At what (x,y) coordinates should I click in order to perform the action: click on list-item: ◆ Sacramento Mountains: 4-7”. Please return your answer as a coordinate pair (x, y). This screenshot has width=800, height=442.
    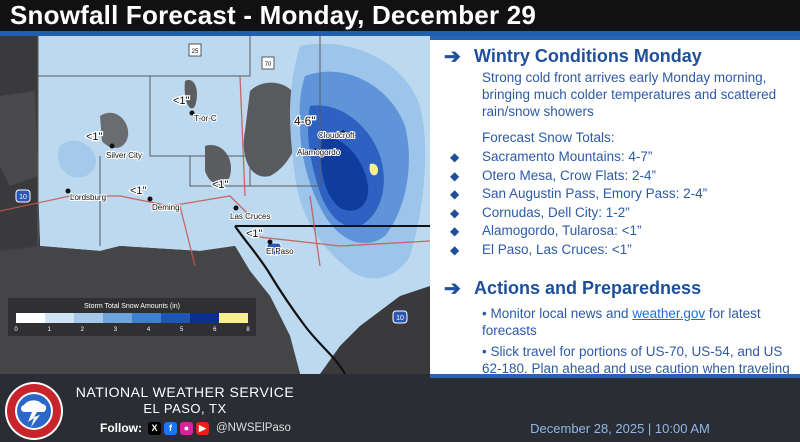
    Looking at the image, I should click on (619, 157).